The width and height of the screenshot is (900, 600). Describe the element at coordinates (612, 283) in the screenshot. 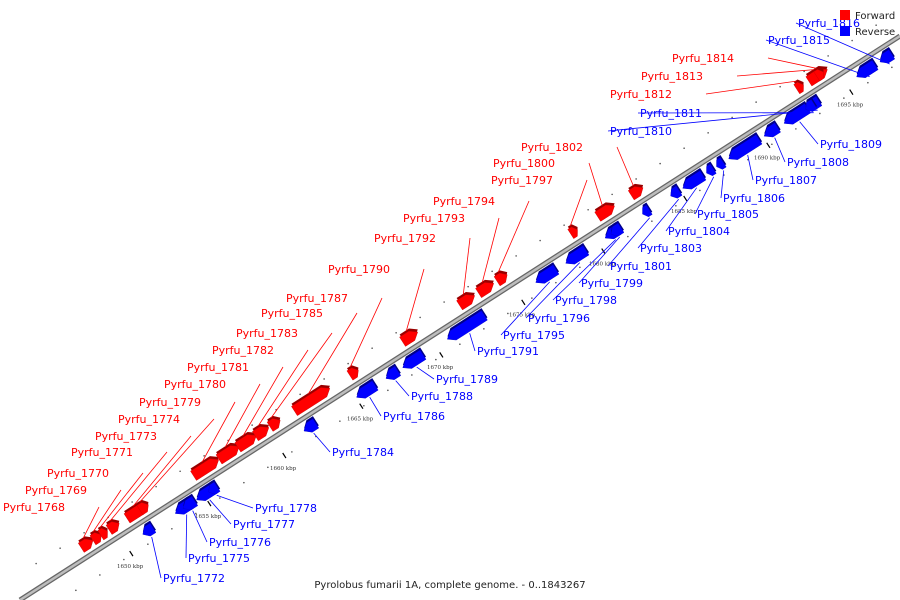

I see `gene-label: Pyrfu_1799` at that location.